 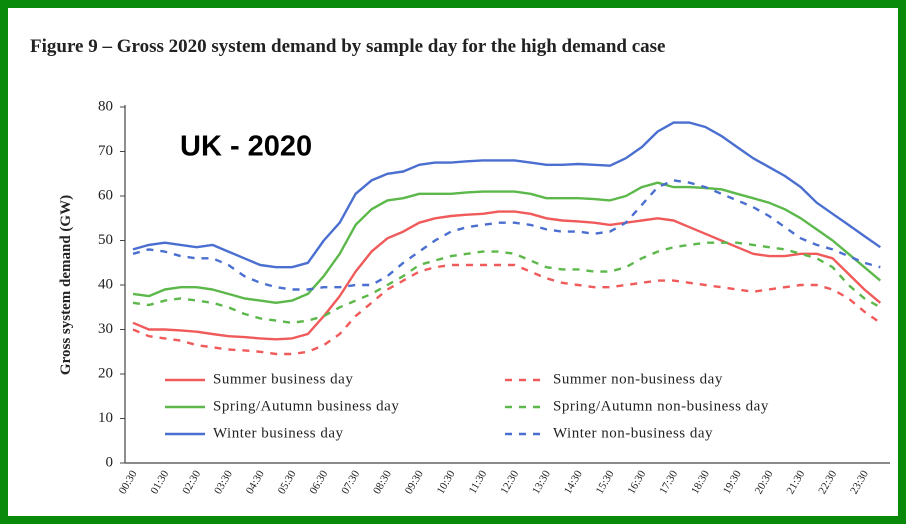 What do you see at coordinates (105, 329) in the screenshot?
I see `y-tick-label: 30` at bounding box center [105, 329].